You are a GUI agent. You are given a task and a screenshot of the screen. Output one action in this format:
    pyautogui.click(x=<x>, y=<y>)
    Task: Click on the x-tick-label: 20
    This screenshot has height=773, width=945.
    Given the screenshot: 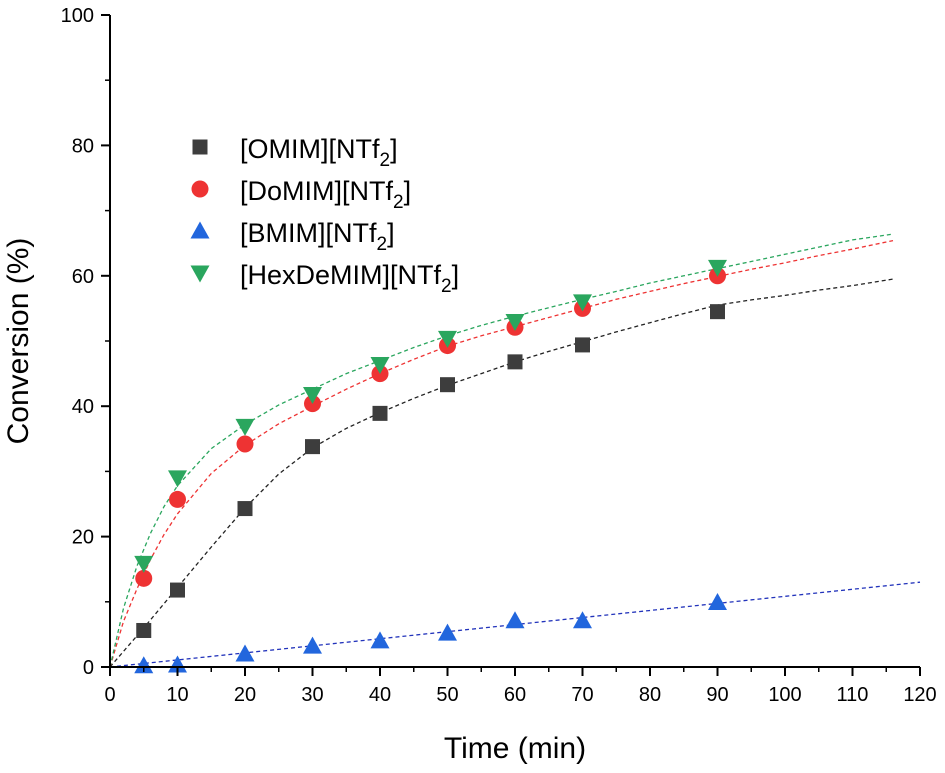 What is the action you would take?
    pyautogui.click(x=245, y=695)
    